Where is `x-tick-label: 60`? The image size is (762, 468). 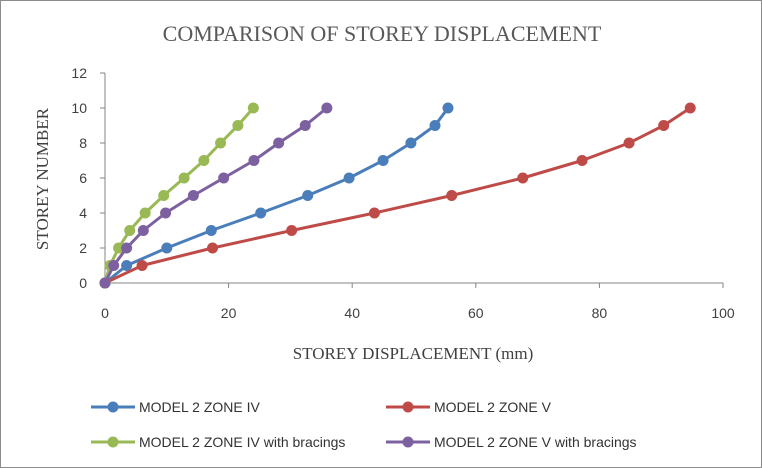 x-tick-label: 60 is located at coordinates (476, 313).